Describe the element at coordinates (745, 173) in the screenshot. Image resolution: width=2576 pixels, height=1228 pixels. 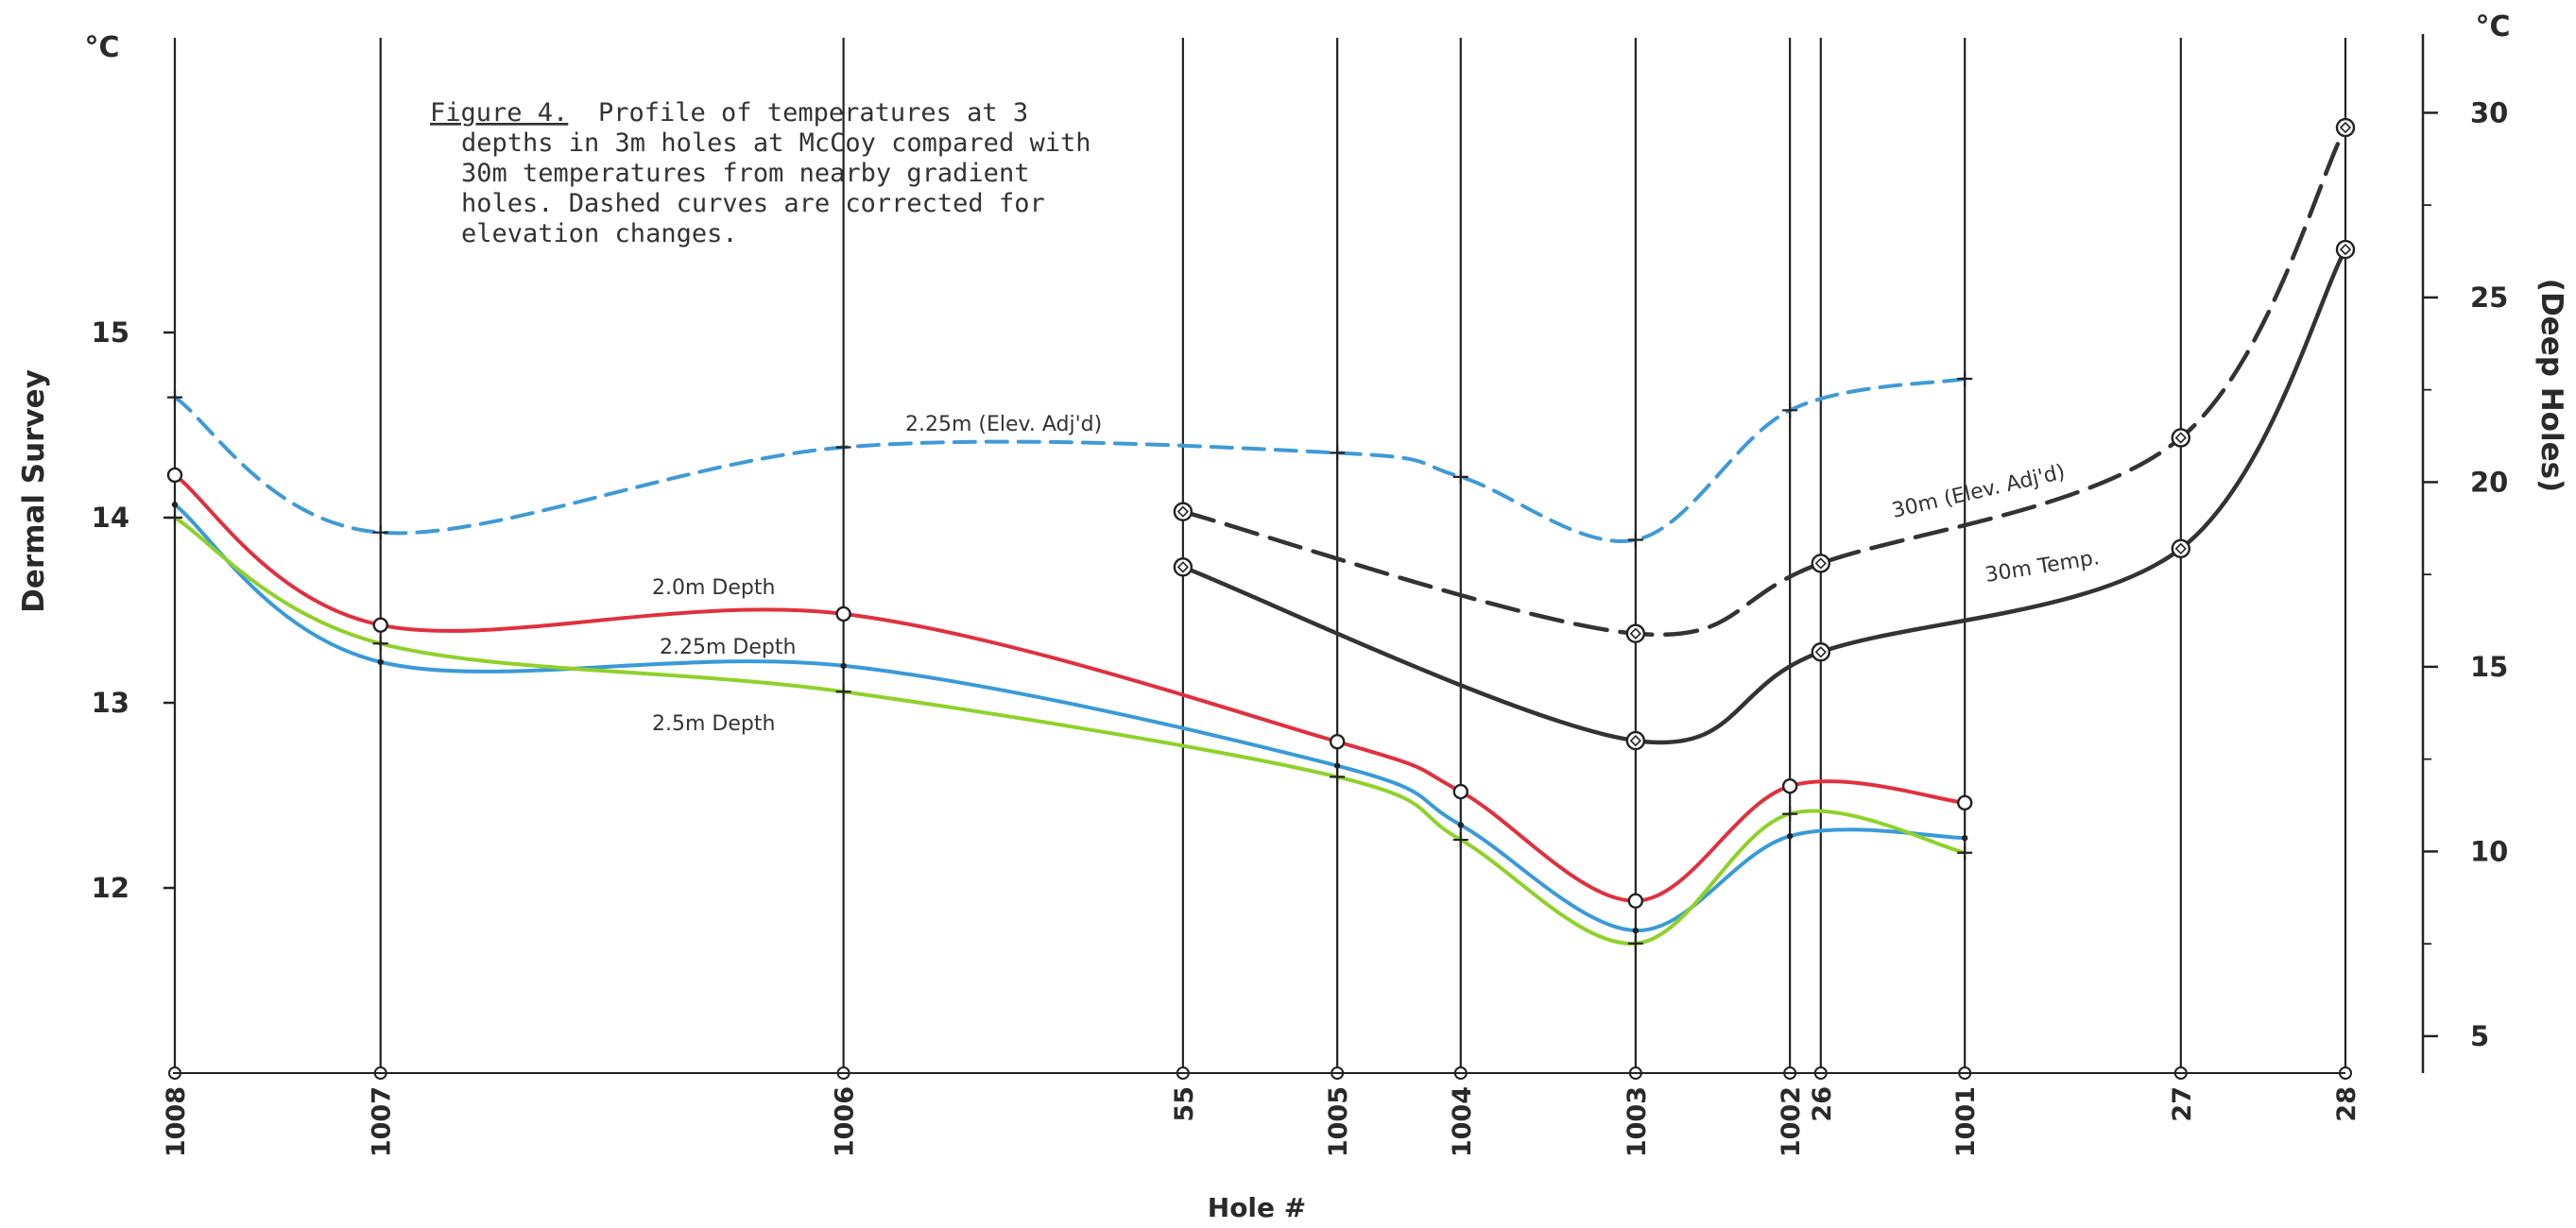
I see `caption-line-3: 30m temperatures from nearby gradient` at that location.